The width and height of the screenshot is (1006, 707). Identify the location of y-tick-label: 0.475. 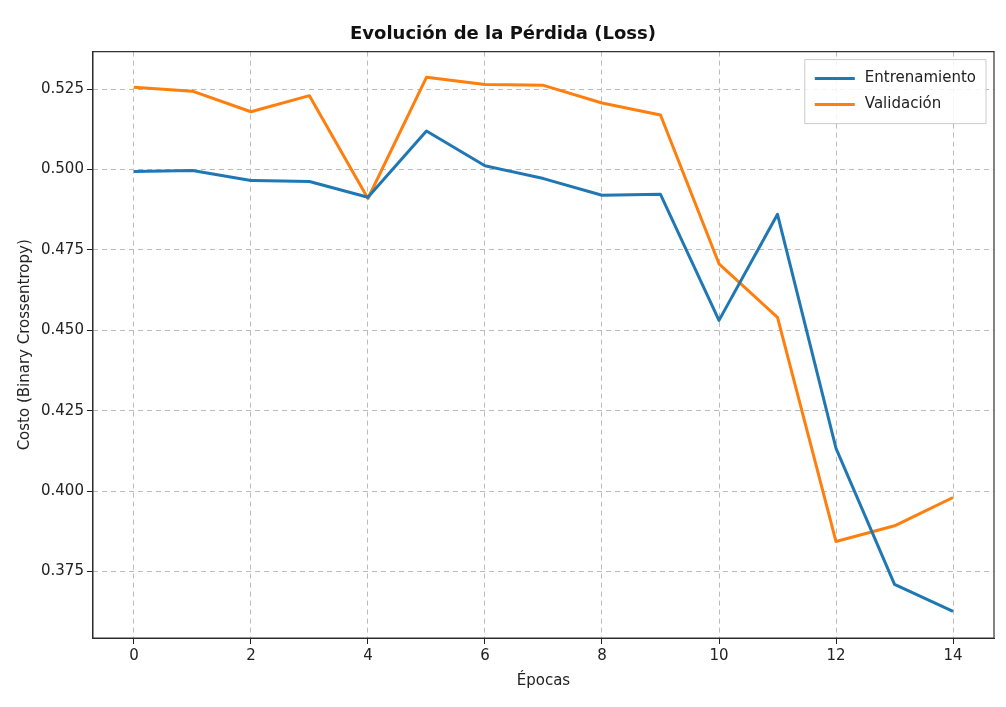
(62, 248).